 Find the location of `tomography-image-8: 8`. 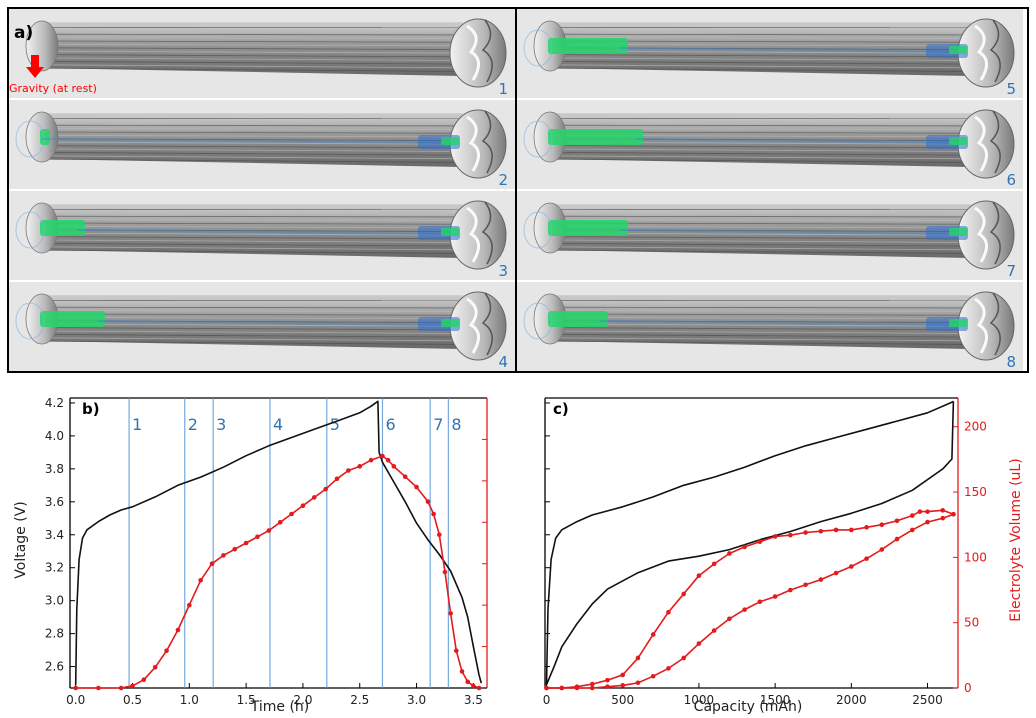

tomography-image-8: 8 is located at coordinates (770, 326).